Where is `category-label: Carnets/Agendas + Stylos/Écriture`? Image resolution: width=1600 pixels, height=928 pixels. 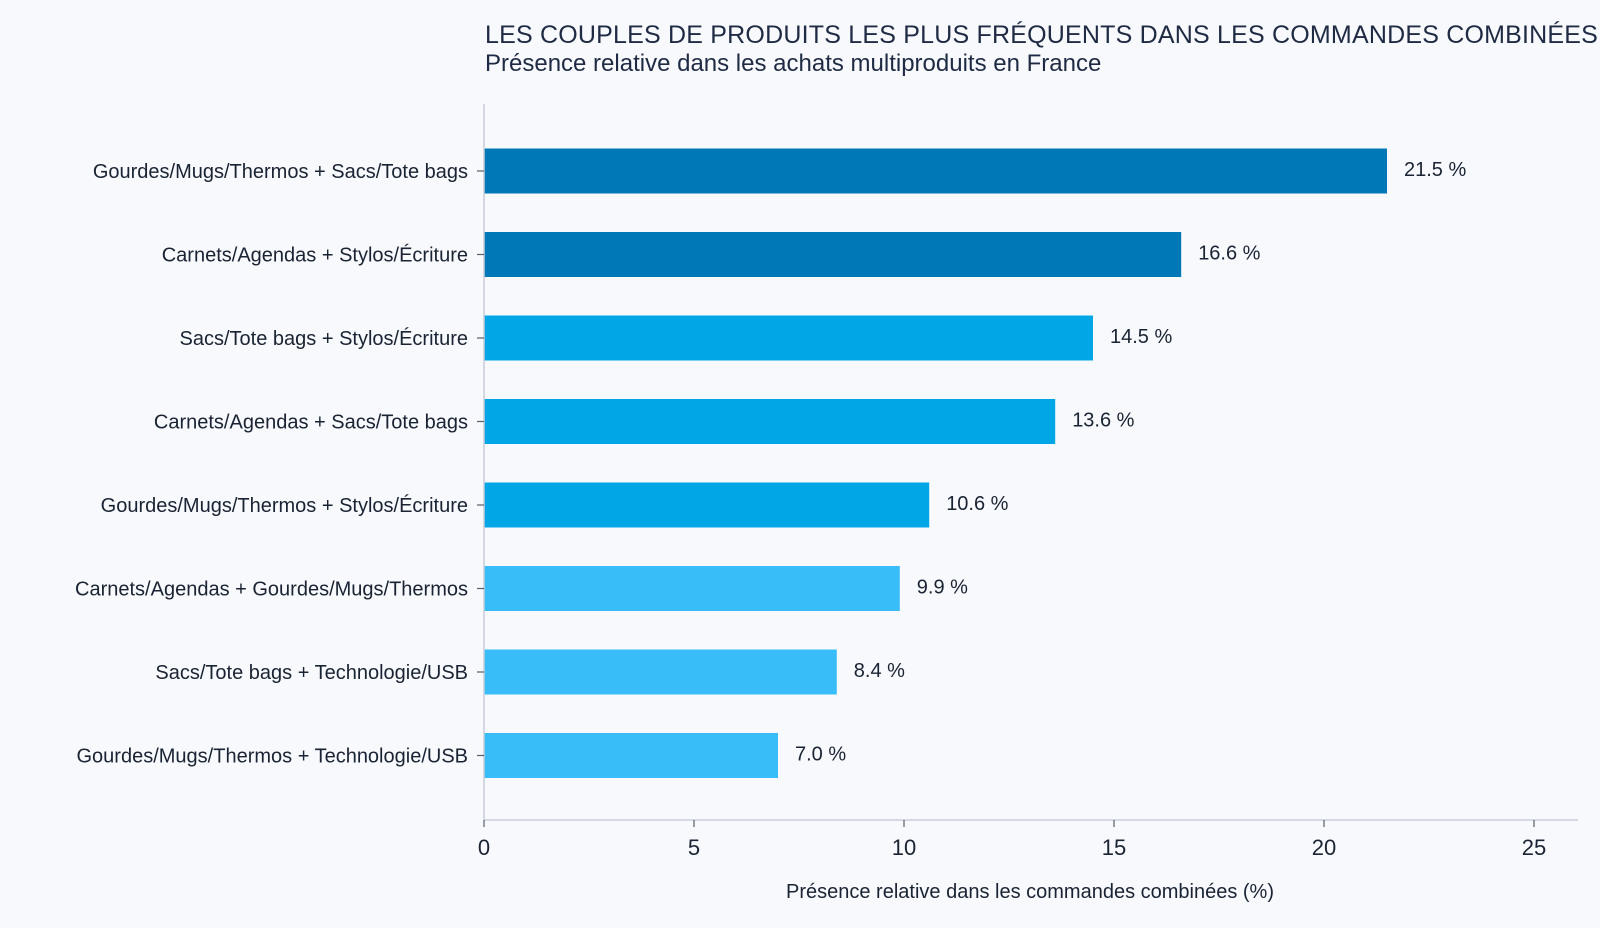
category-label: Carnets/Agendas + Stylos/Écriture is located at coordinates (315, 255).